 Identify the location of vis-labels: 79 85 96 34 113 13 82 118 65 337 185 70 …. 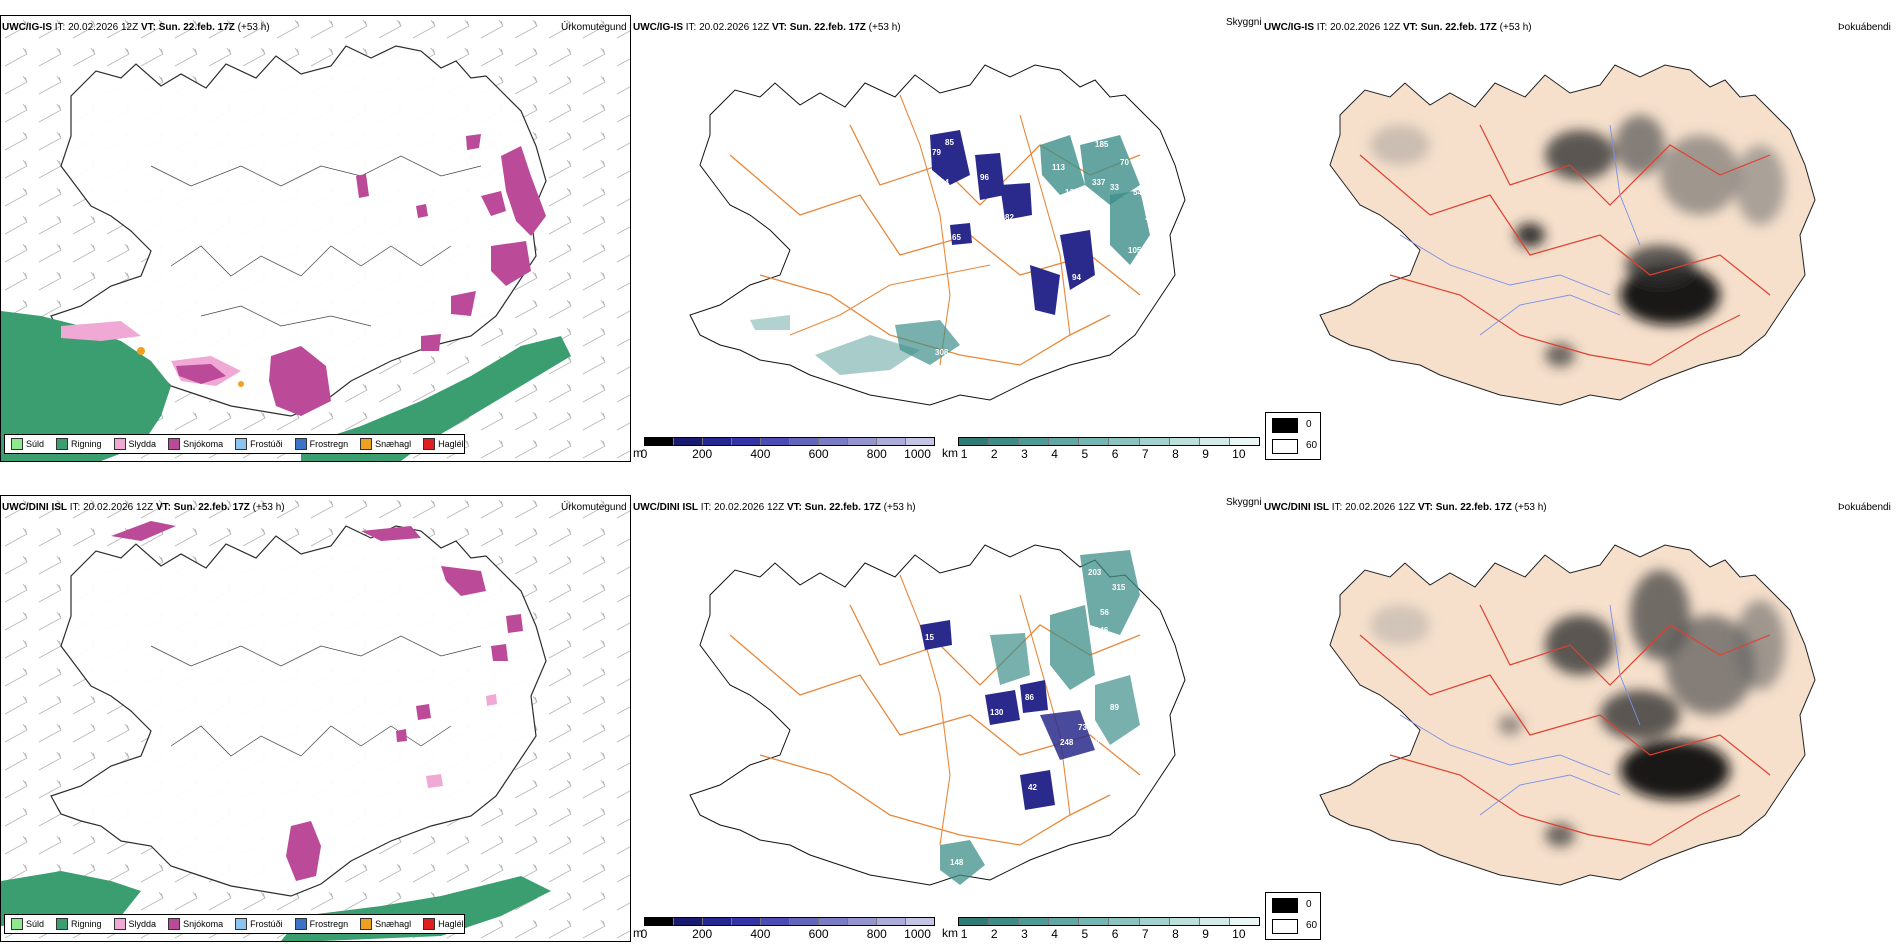
(1041, 247).